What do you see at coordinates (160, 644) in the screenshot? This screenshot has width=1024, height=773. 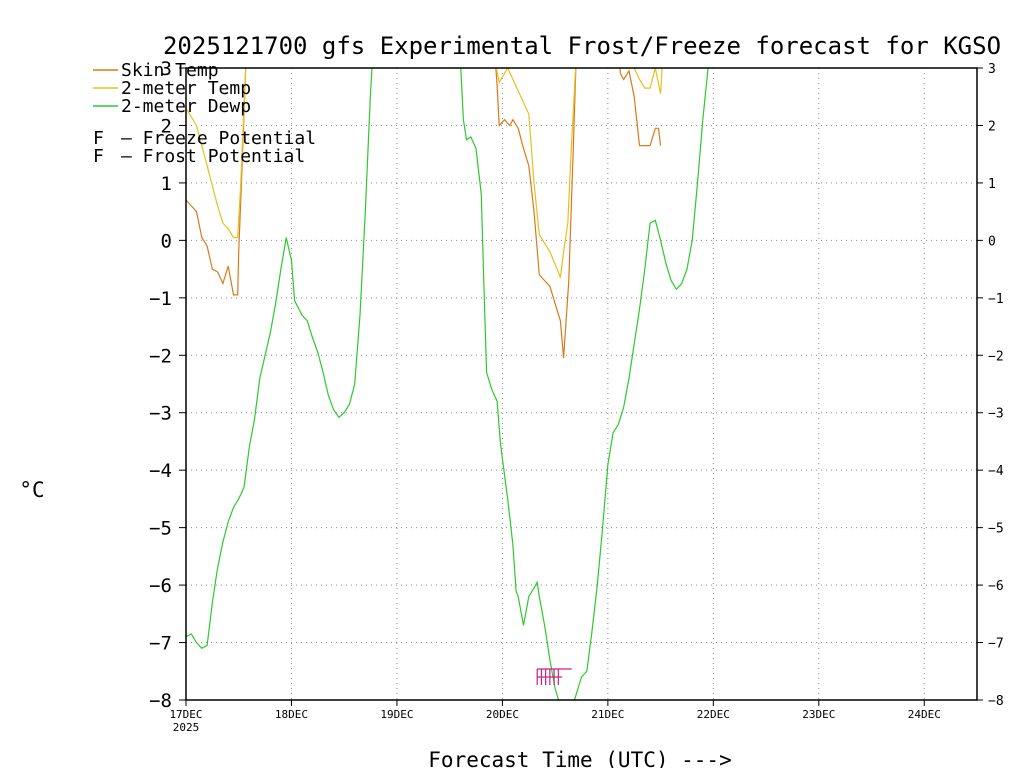 I see `y-tick-label-left: −7` at bounding box center [160, 644].